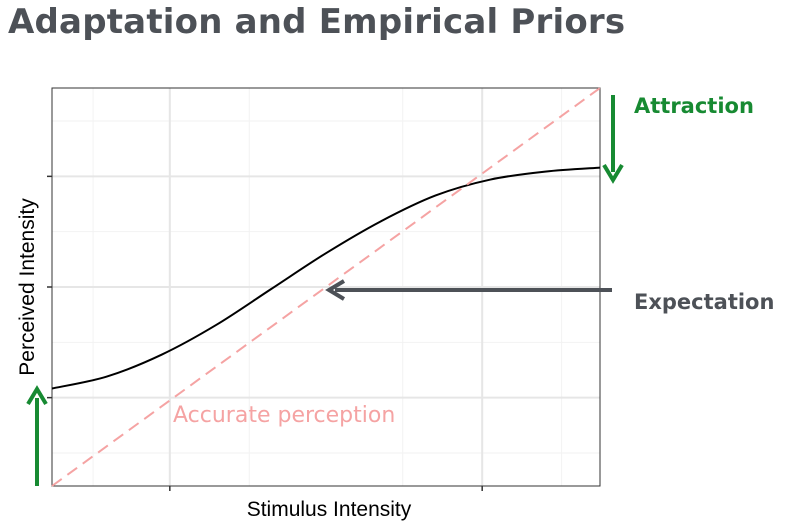  What do you see at coordinates (317, 22) in the screenshot?
I see `page-title: Adaptation and Empirical Priors` at bounding box center [317, 22].